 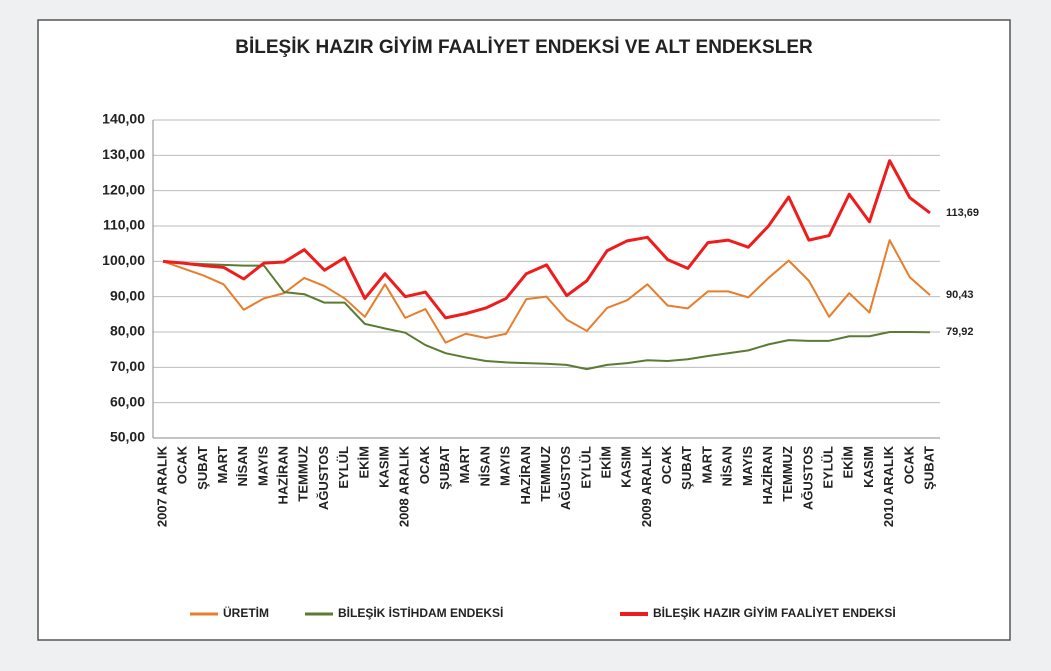 I want to click on x-tick-label: 2009 ARALIK, so click(x=646, y=486).